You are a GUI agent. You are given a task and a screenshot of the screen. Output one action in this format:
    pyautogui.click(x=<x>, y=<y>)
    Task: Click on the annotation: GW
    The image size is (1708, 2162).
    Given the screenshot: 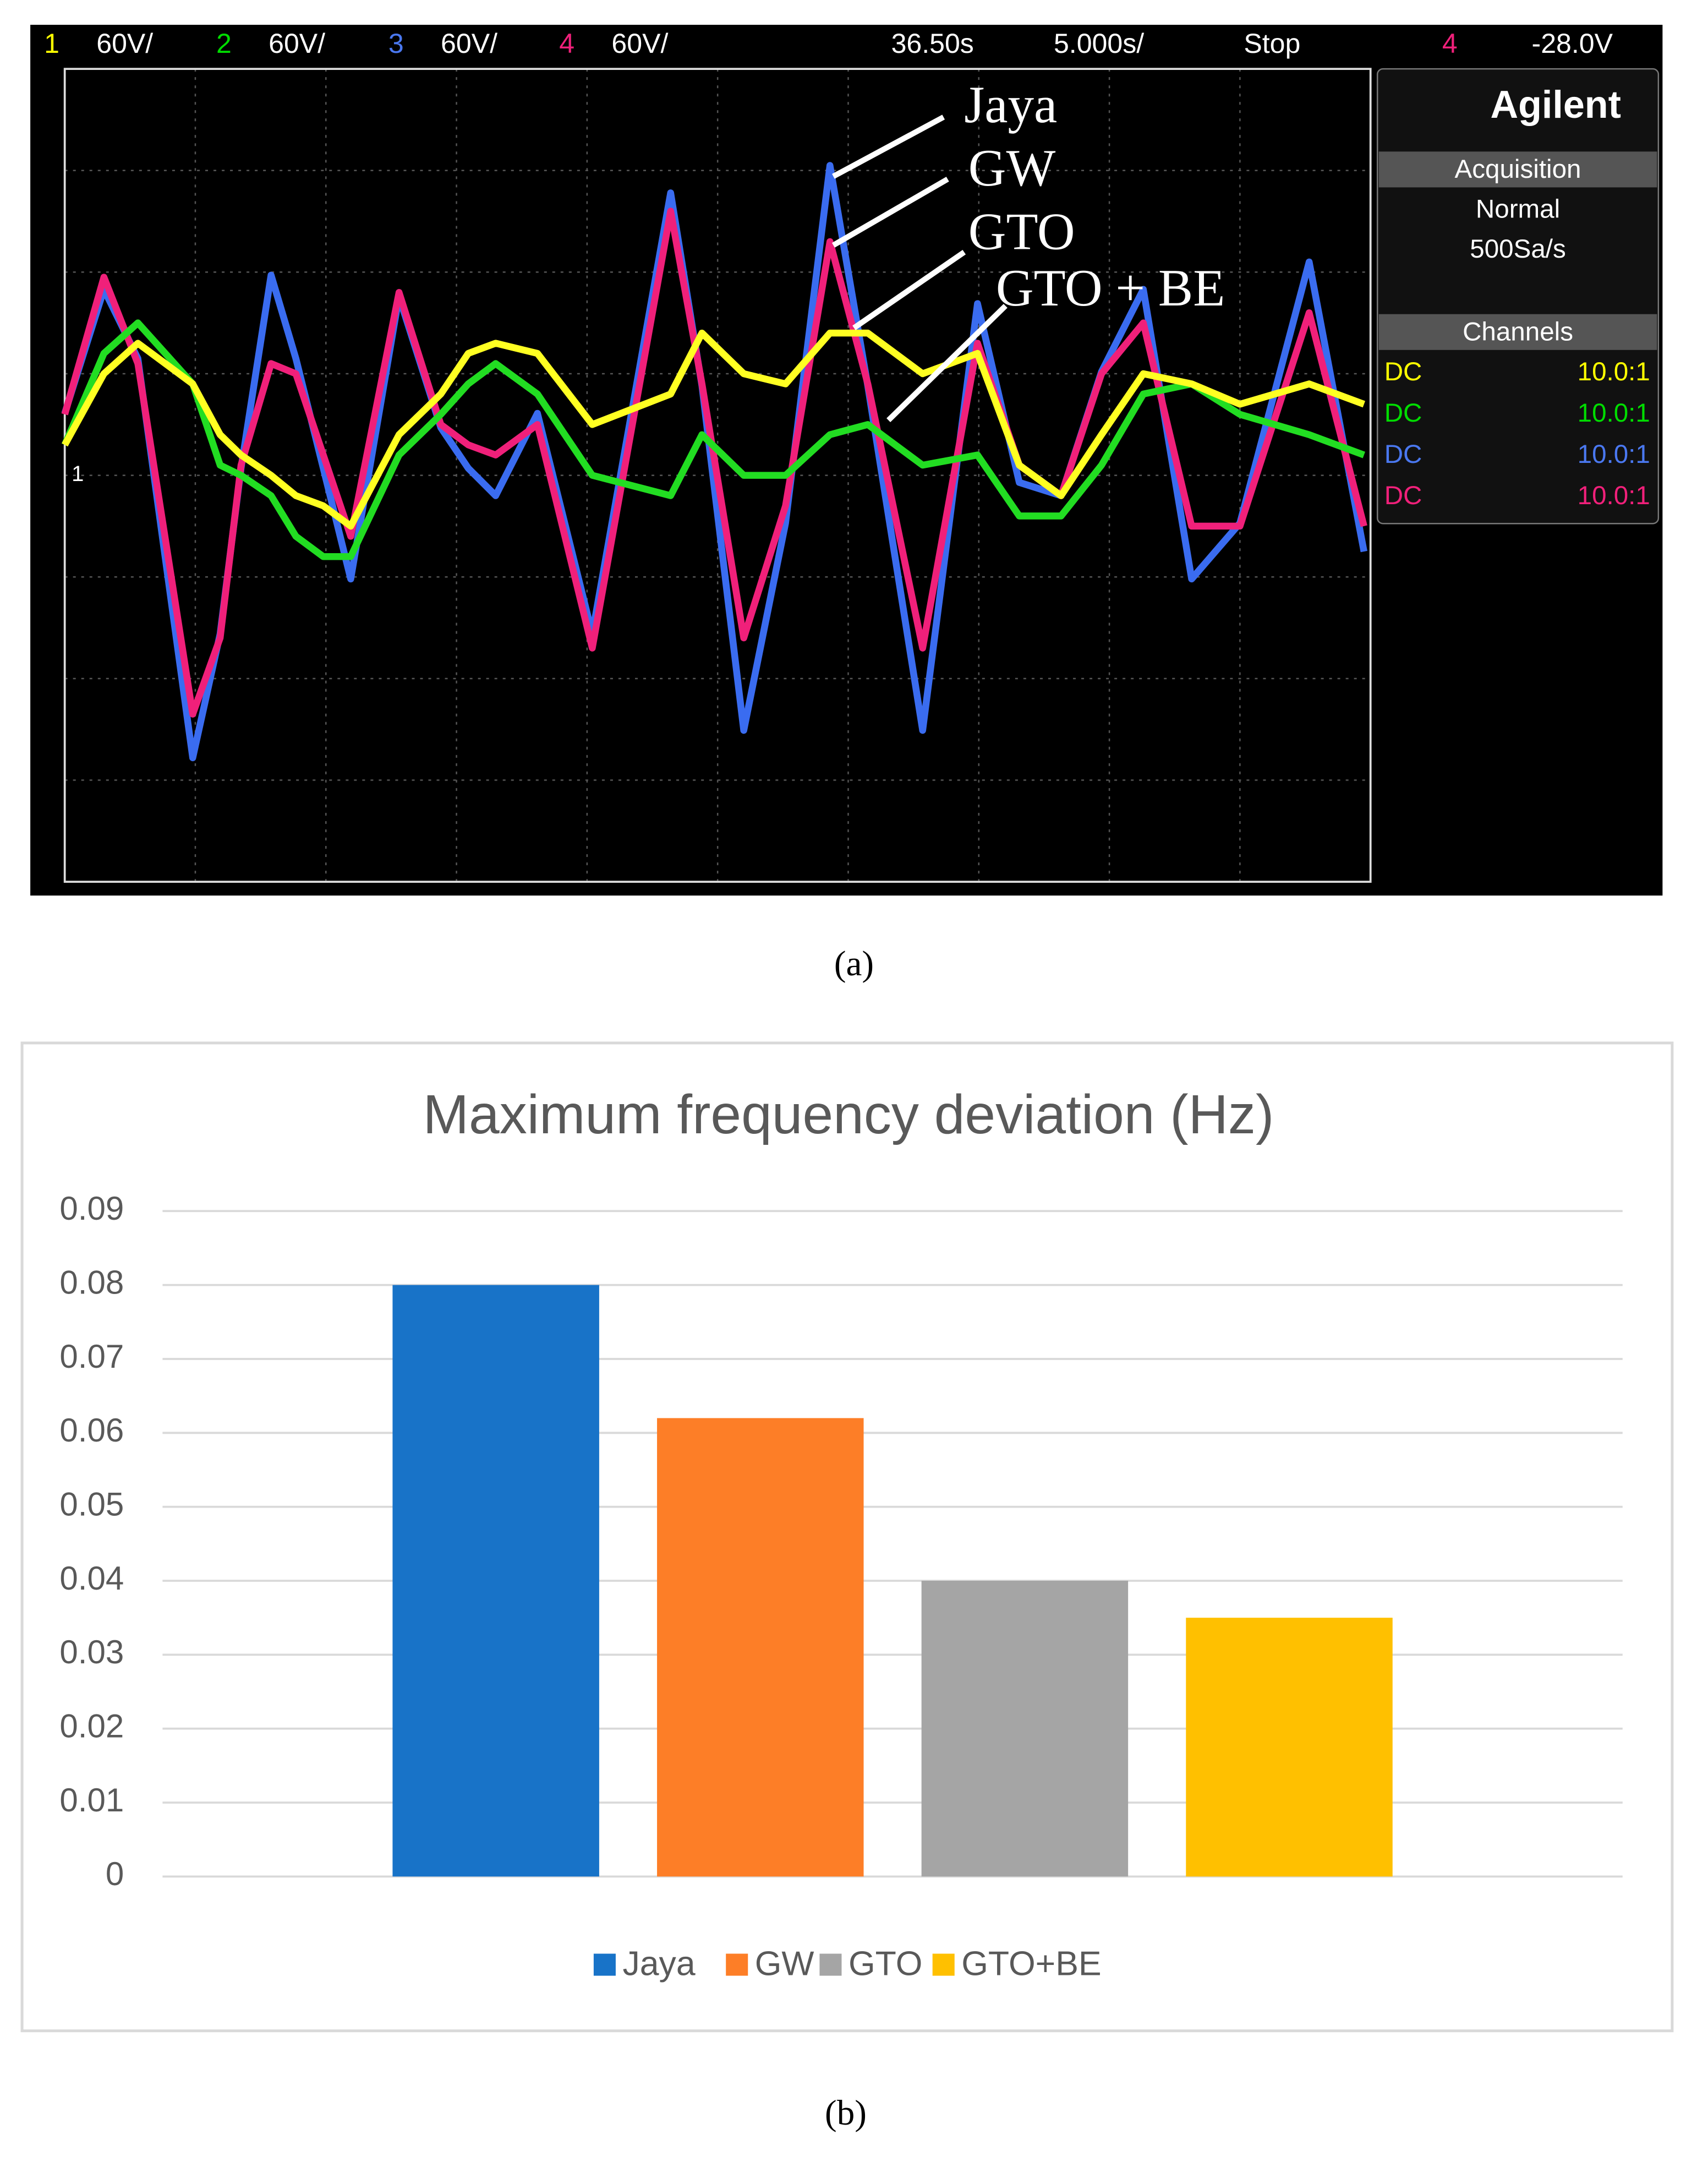 What is the action you would take?
    pyautogui.click(x=1012, y=168)
    